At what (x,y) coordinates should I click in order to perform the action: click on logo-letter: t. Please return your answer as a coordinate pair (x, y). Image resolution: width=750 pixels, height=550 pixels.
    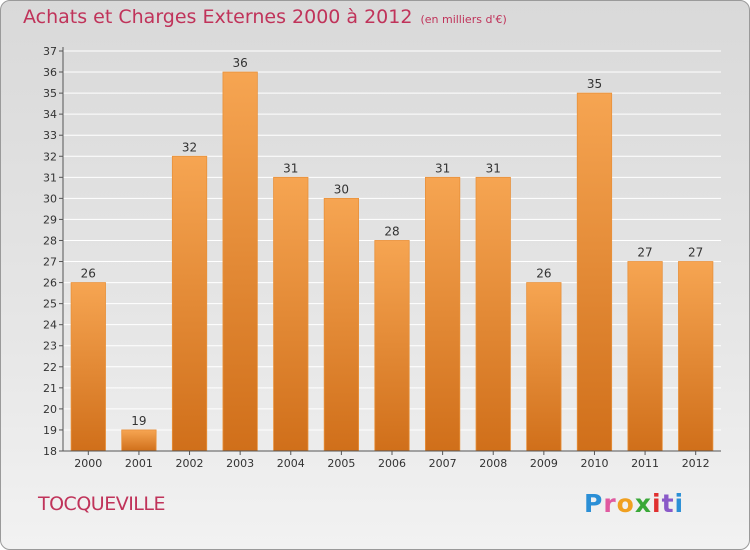
    Looking at the image, I should click on (668, 503).